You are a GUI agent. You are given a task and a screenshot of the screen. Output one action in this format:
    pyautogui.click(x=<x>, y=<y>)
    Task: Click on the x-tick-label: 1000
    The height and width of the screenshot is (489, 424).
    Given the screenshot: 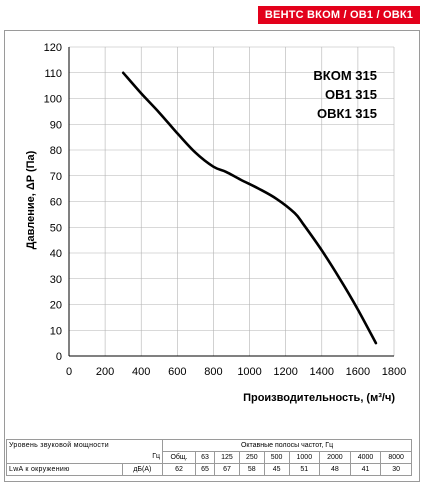 What is the action you would take?
    pyautogui.click(x=249, y=372)
    